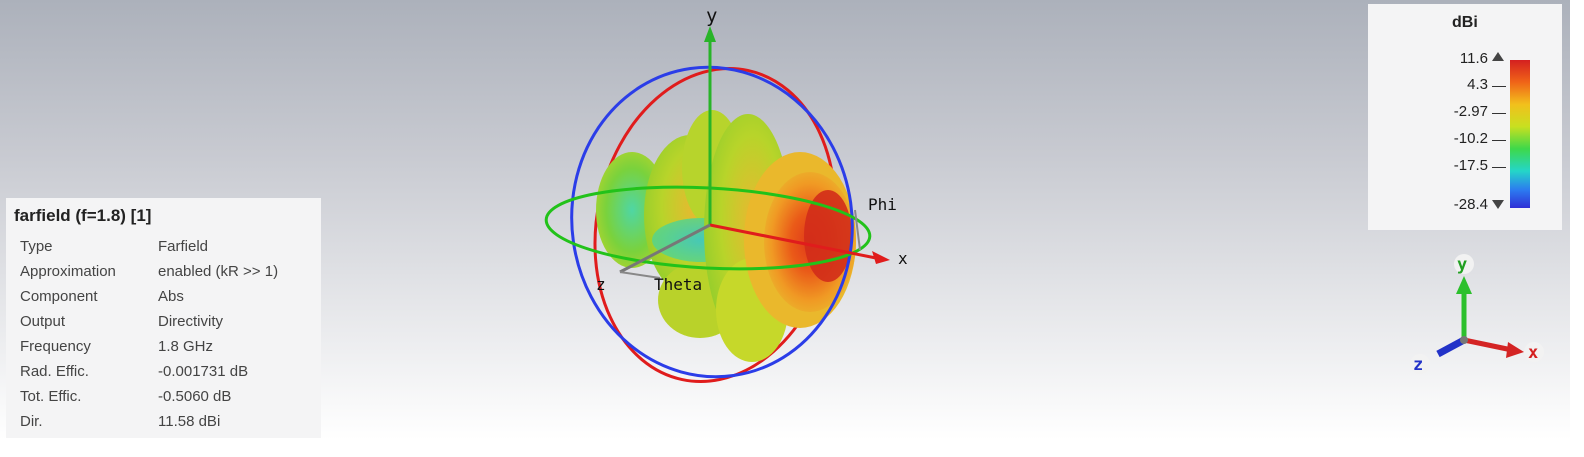 This screenshot has width=1584, height=457. I want to click on info-key: Output, so click(43, 321).